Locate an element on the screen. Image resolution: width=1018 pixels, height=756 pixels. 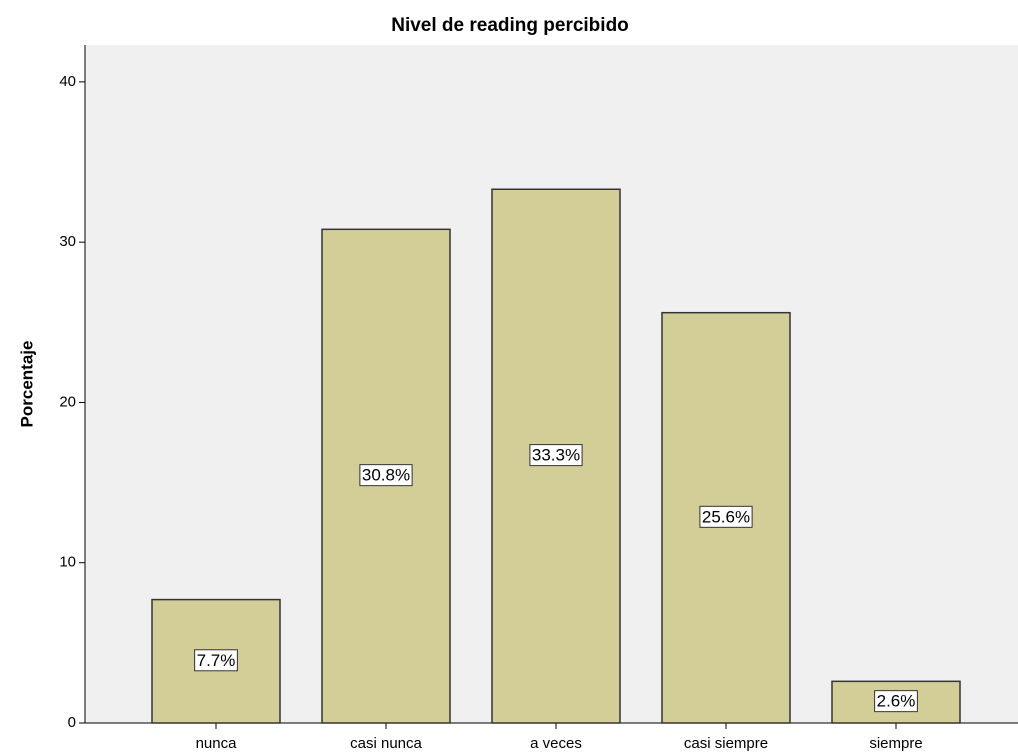
value-label: 33.3% is located at coordinates (556, 455).